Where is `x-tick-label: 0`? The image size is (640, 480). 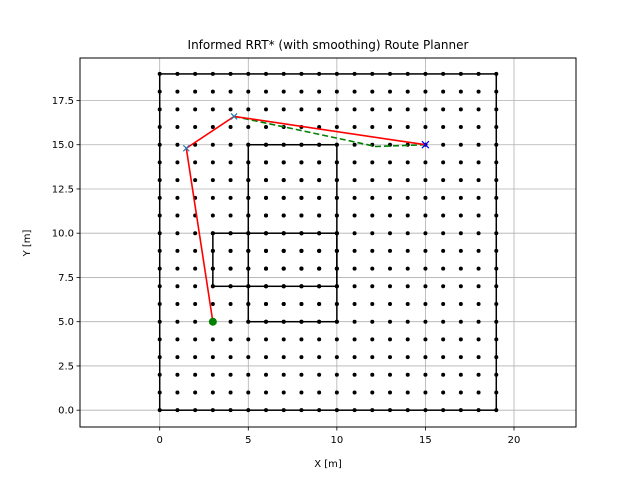
x-tick-label: 0 is located at coordinates (160, 440).